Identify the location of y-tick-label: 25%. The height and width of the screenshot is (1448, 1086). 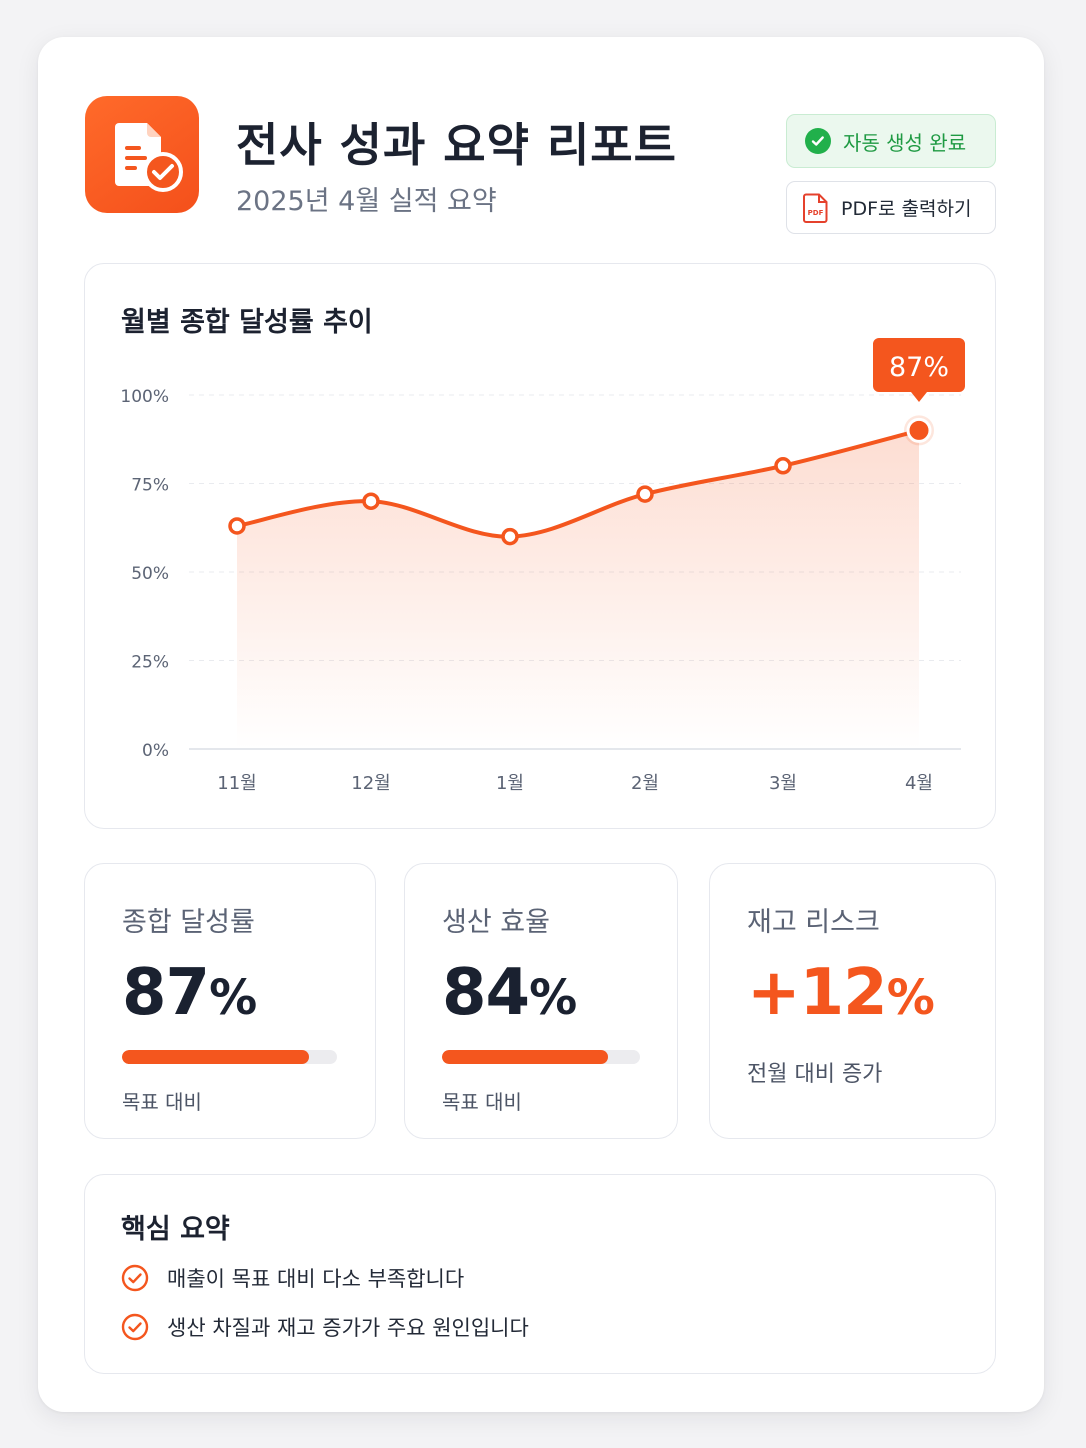
(150, 663).